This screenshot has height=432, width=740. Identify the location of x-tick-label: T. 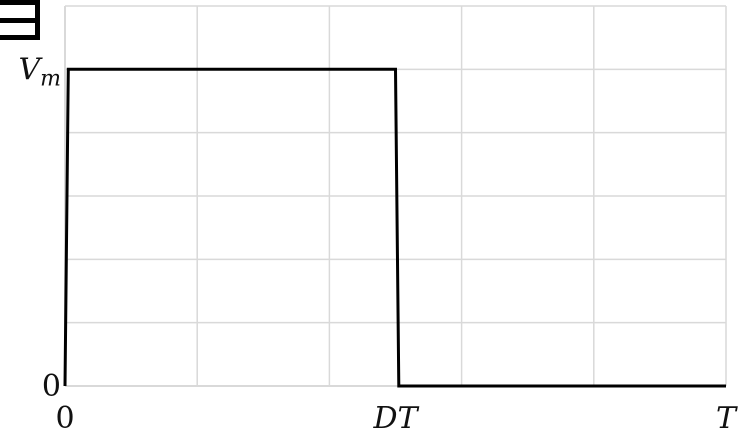
(727, 416).